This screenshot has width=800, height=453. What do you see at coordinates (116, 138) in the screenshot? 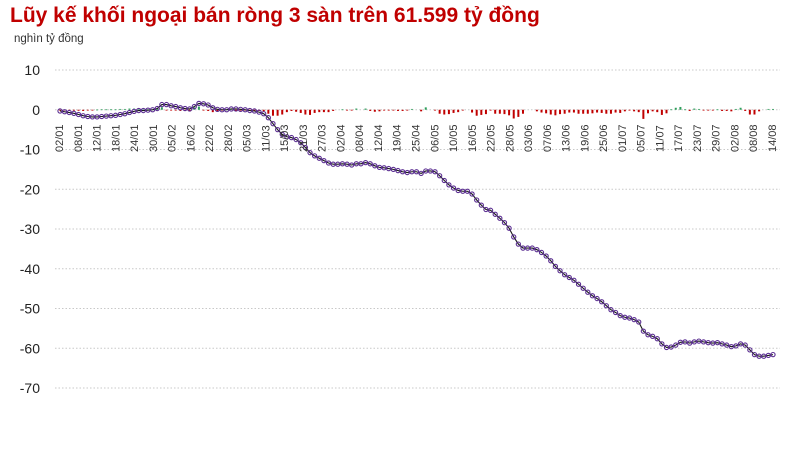
I see `x-tick-label: 18/01` at bounding box center [116, 138].